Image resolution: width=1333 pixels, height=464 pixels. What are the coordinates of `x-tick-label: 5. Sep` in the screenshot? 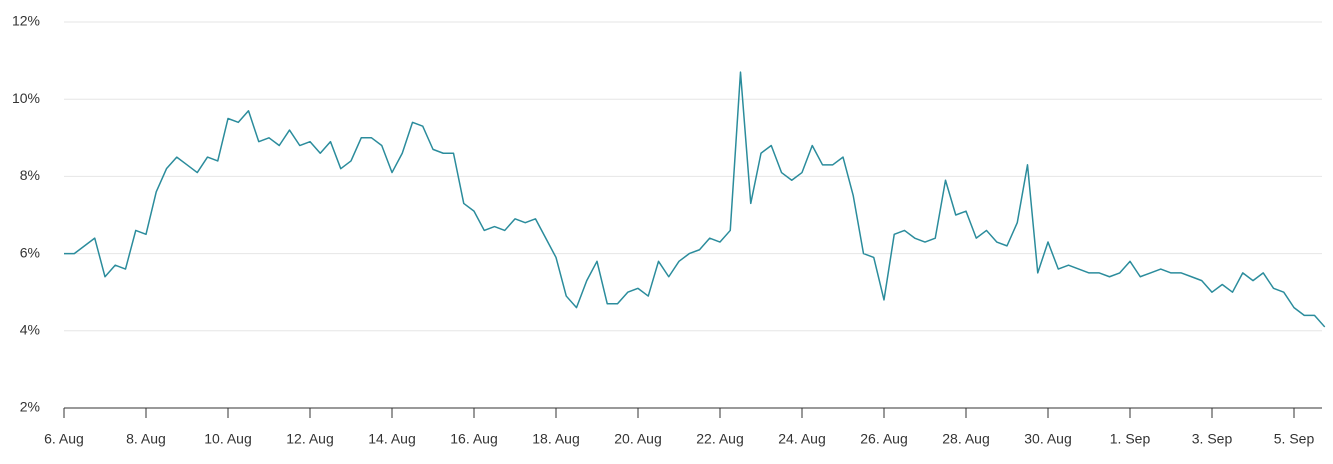 It's located at (1294, 439).